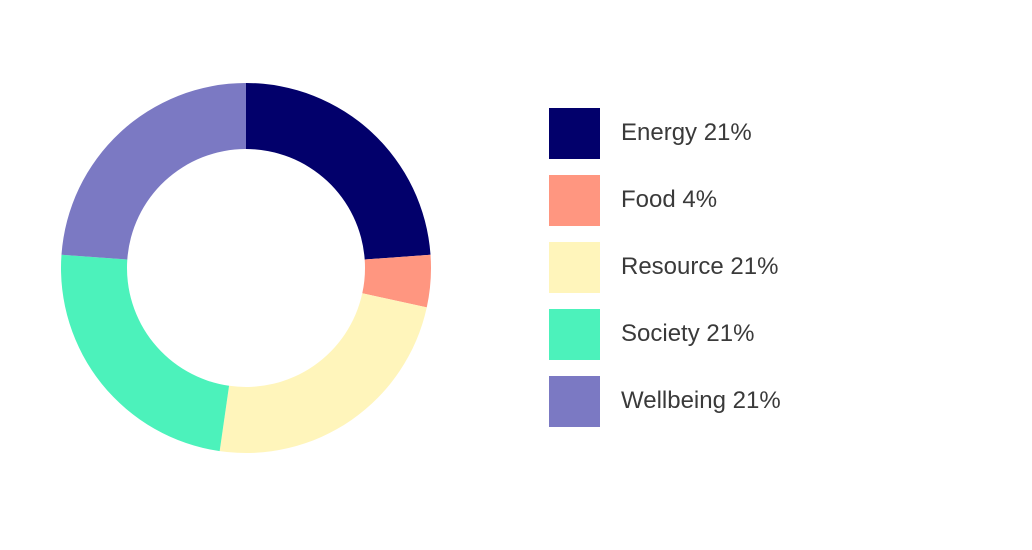 Image resolution: width=1032 pixels, height=550 pixels. What do you see at coordinates (574, 334) in the screenshot?
I see `legend-swatch-society` at bounding box center [574, 334].